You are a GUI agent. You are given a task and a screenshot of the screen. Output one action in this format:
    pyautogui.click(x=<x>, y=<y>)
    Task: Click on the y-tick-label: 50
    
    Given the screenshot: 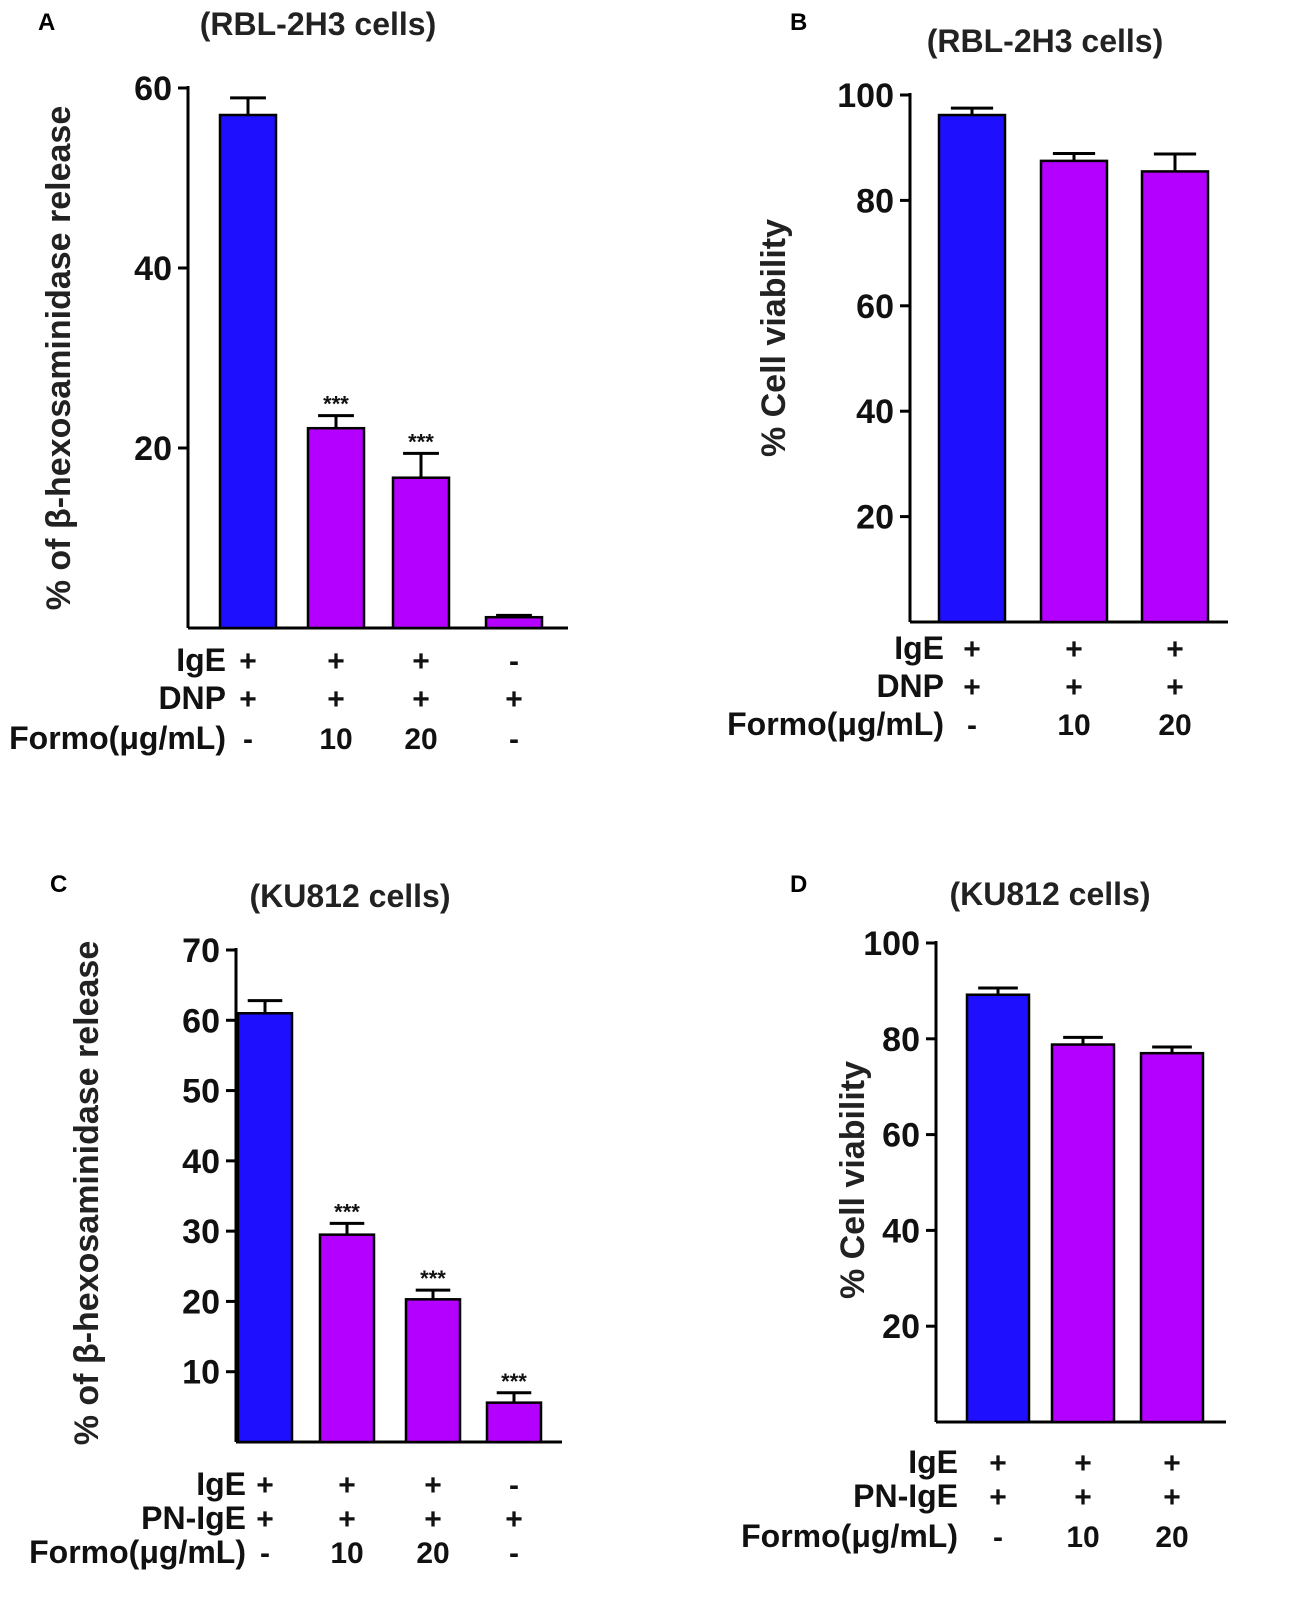 What is the action you would take?
    pyautogui.click(x=201, y=1092)
    